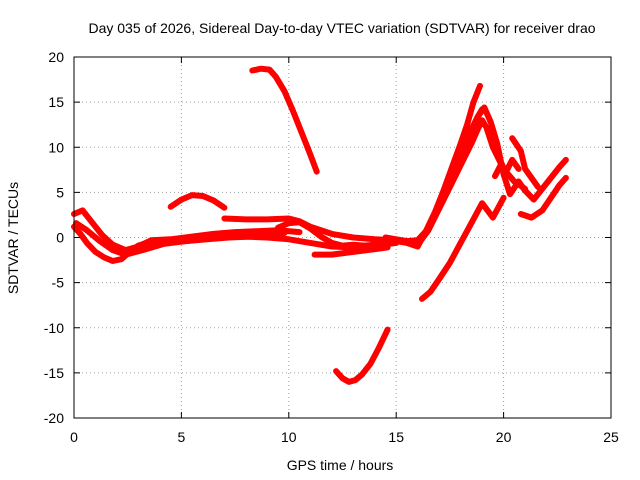 Image resolution: width=640 pixels, height=480 pixels. I want to click on y-tick-label: -5, so click(58, 283).